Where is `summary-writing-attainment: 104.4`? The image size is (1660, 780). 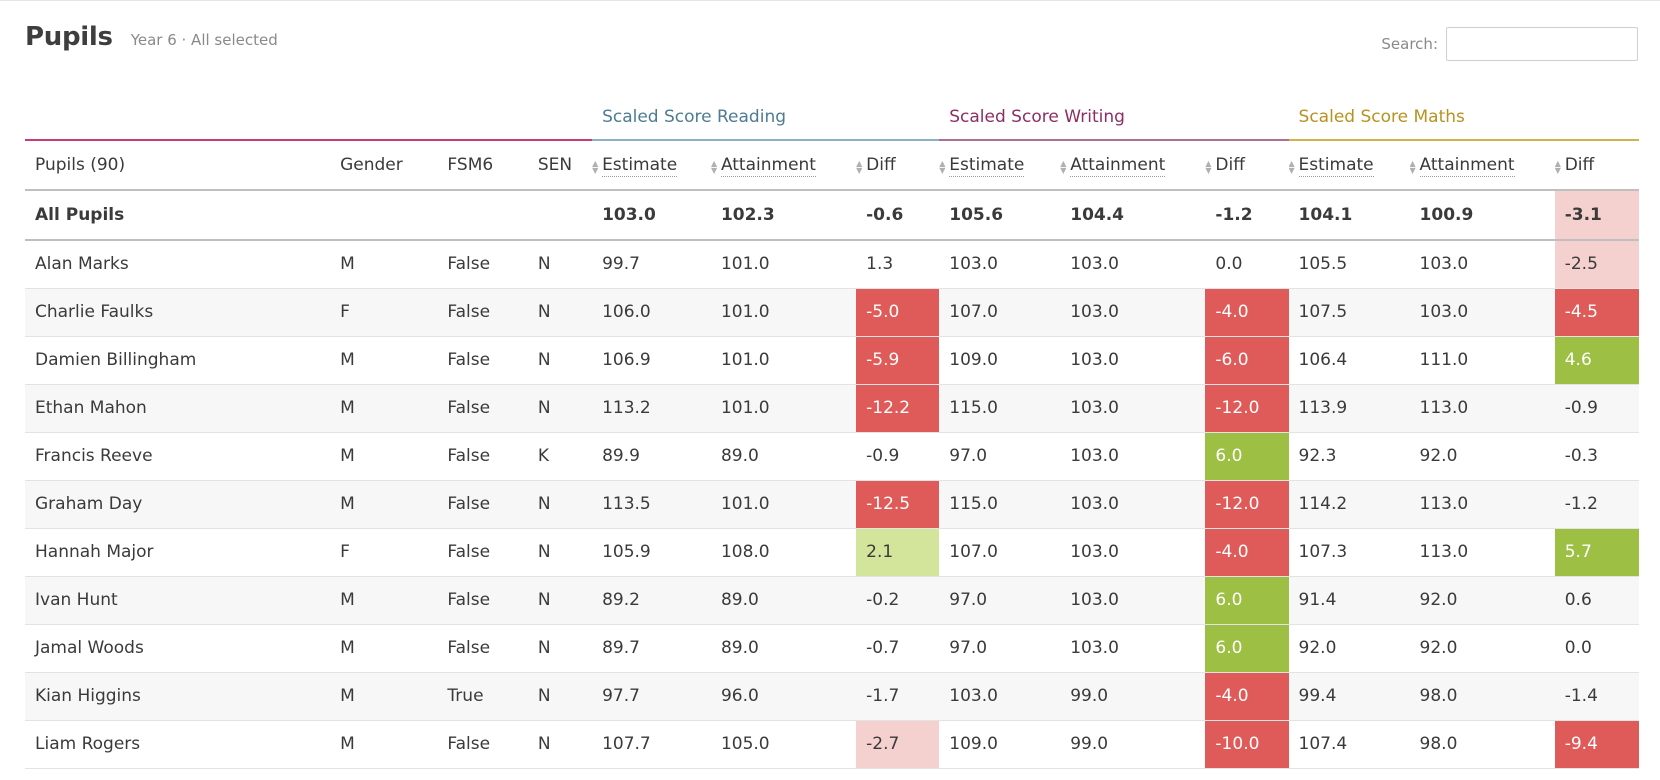
summary-writing-attainment: 104.4 is located at coordinates (1133, 215).